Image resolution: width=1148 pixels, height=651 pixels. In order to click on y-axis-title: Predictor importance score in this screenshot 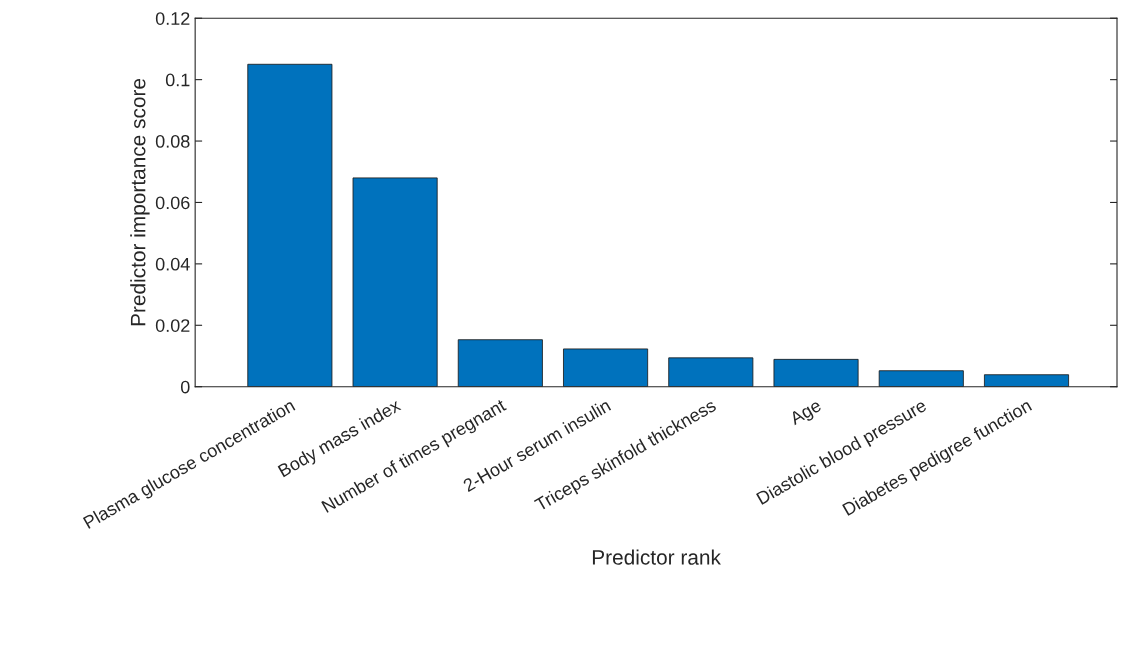, I will do `click(140, 202)`.